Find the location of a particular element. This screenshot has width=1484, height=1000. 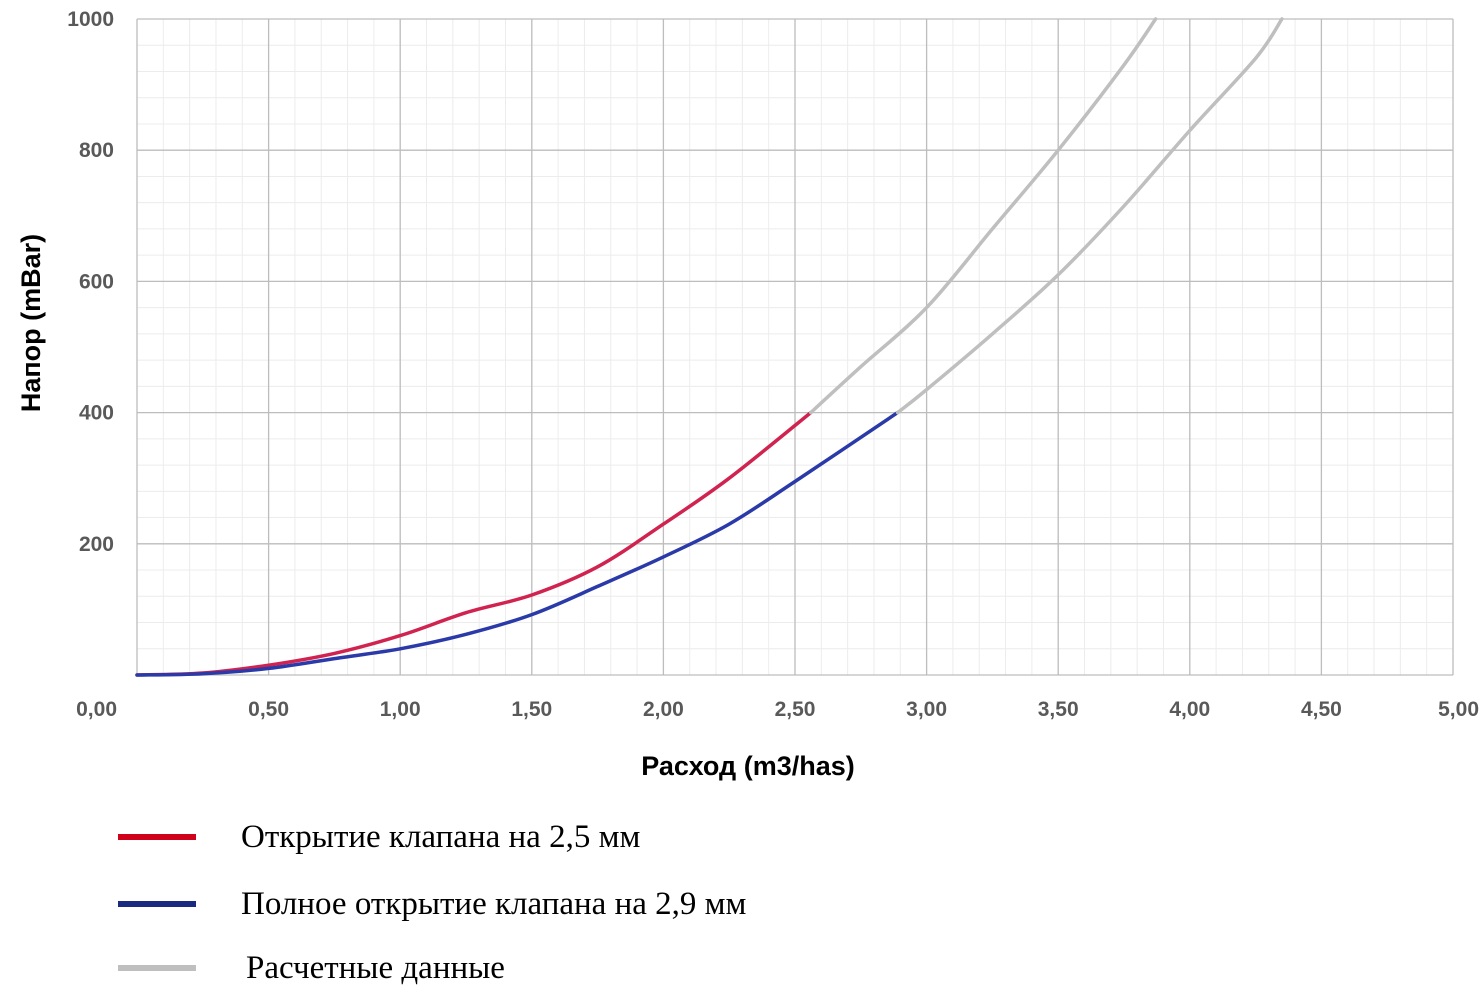

x-tick-label: 0,50 is located at coordinates (268, 709).